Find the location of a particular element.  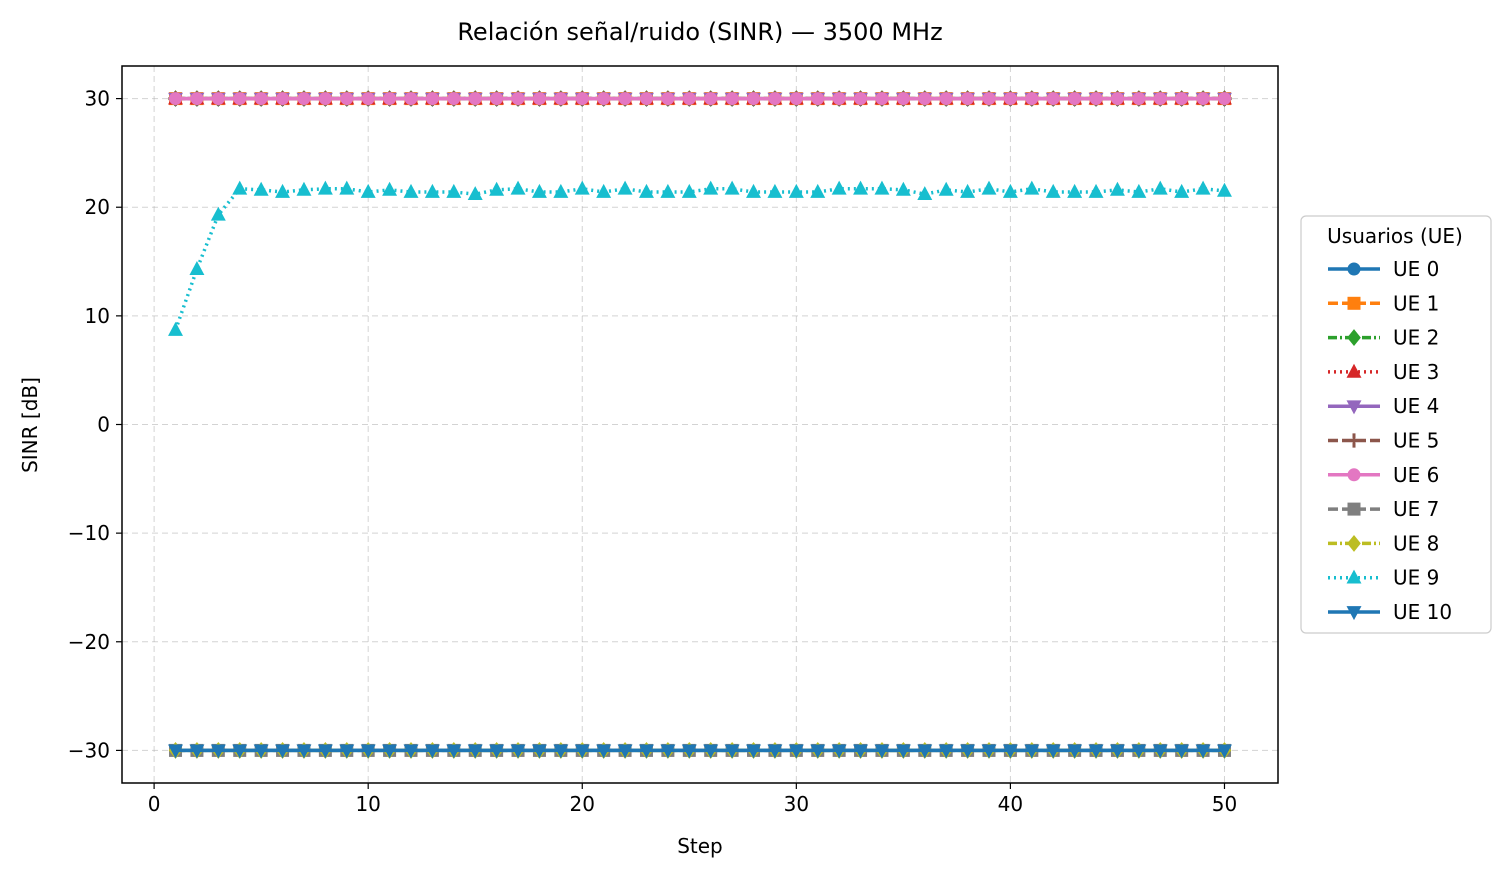

legend-entry-ue-10: UE 10 is located at coordinates (1390, 612).